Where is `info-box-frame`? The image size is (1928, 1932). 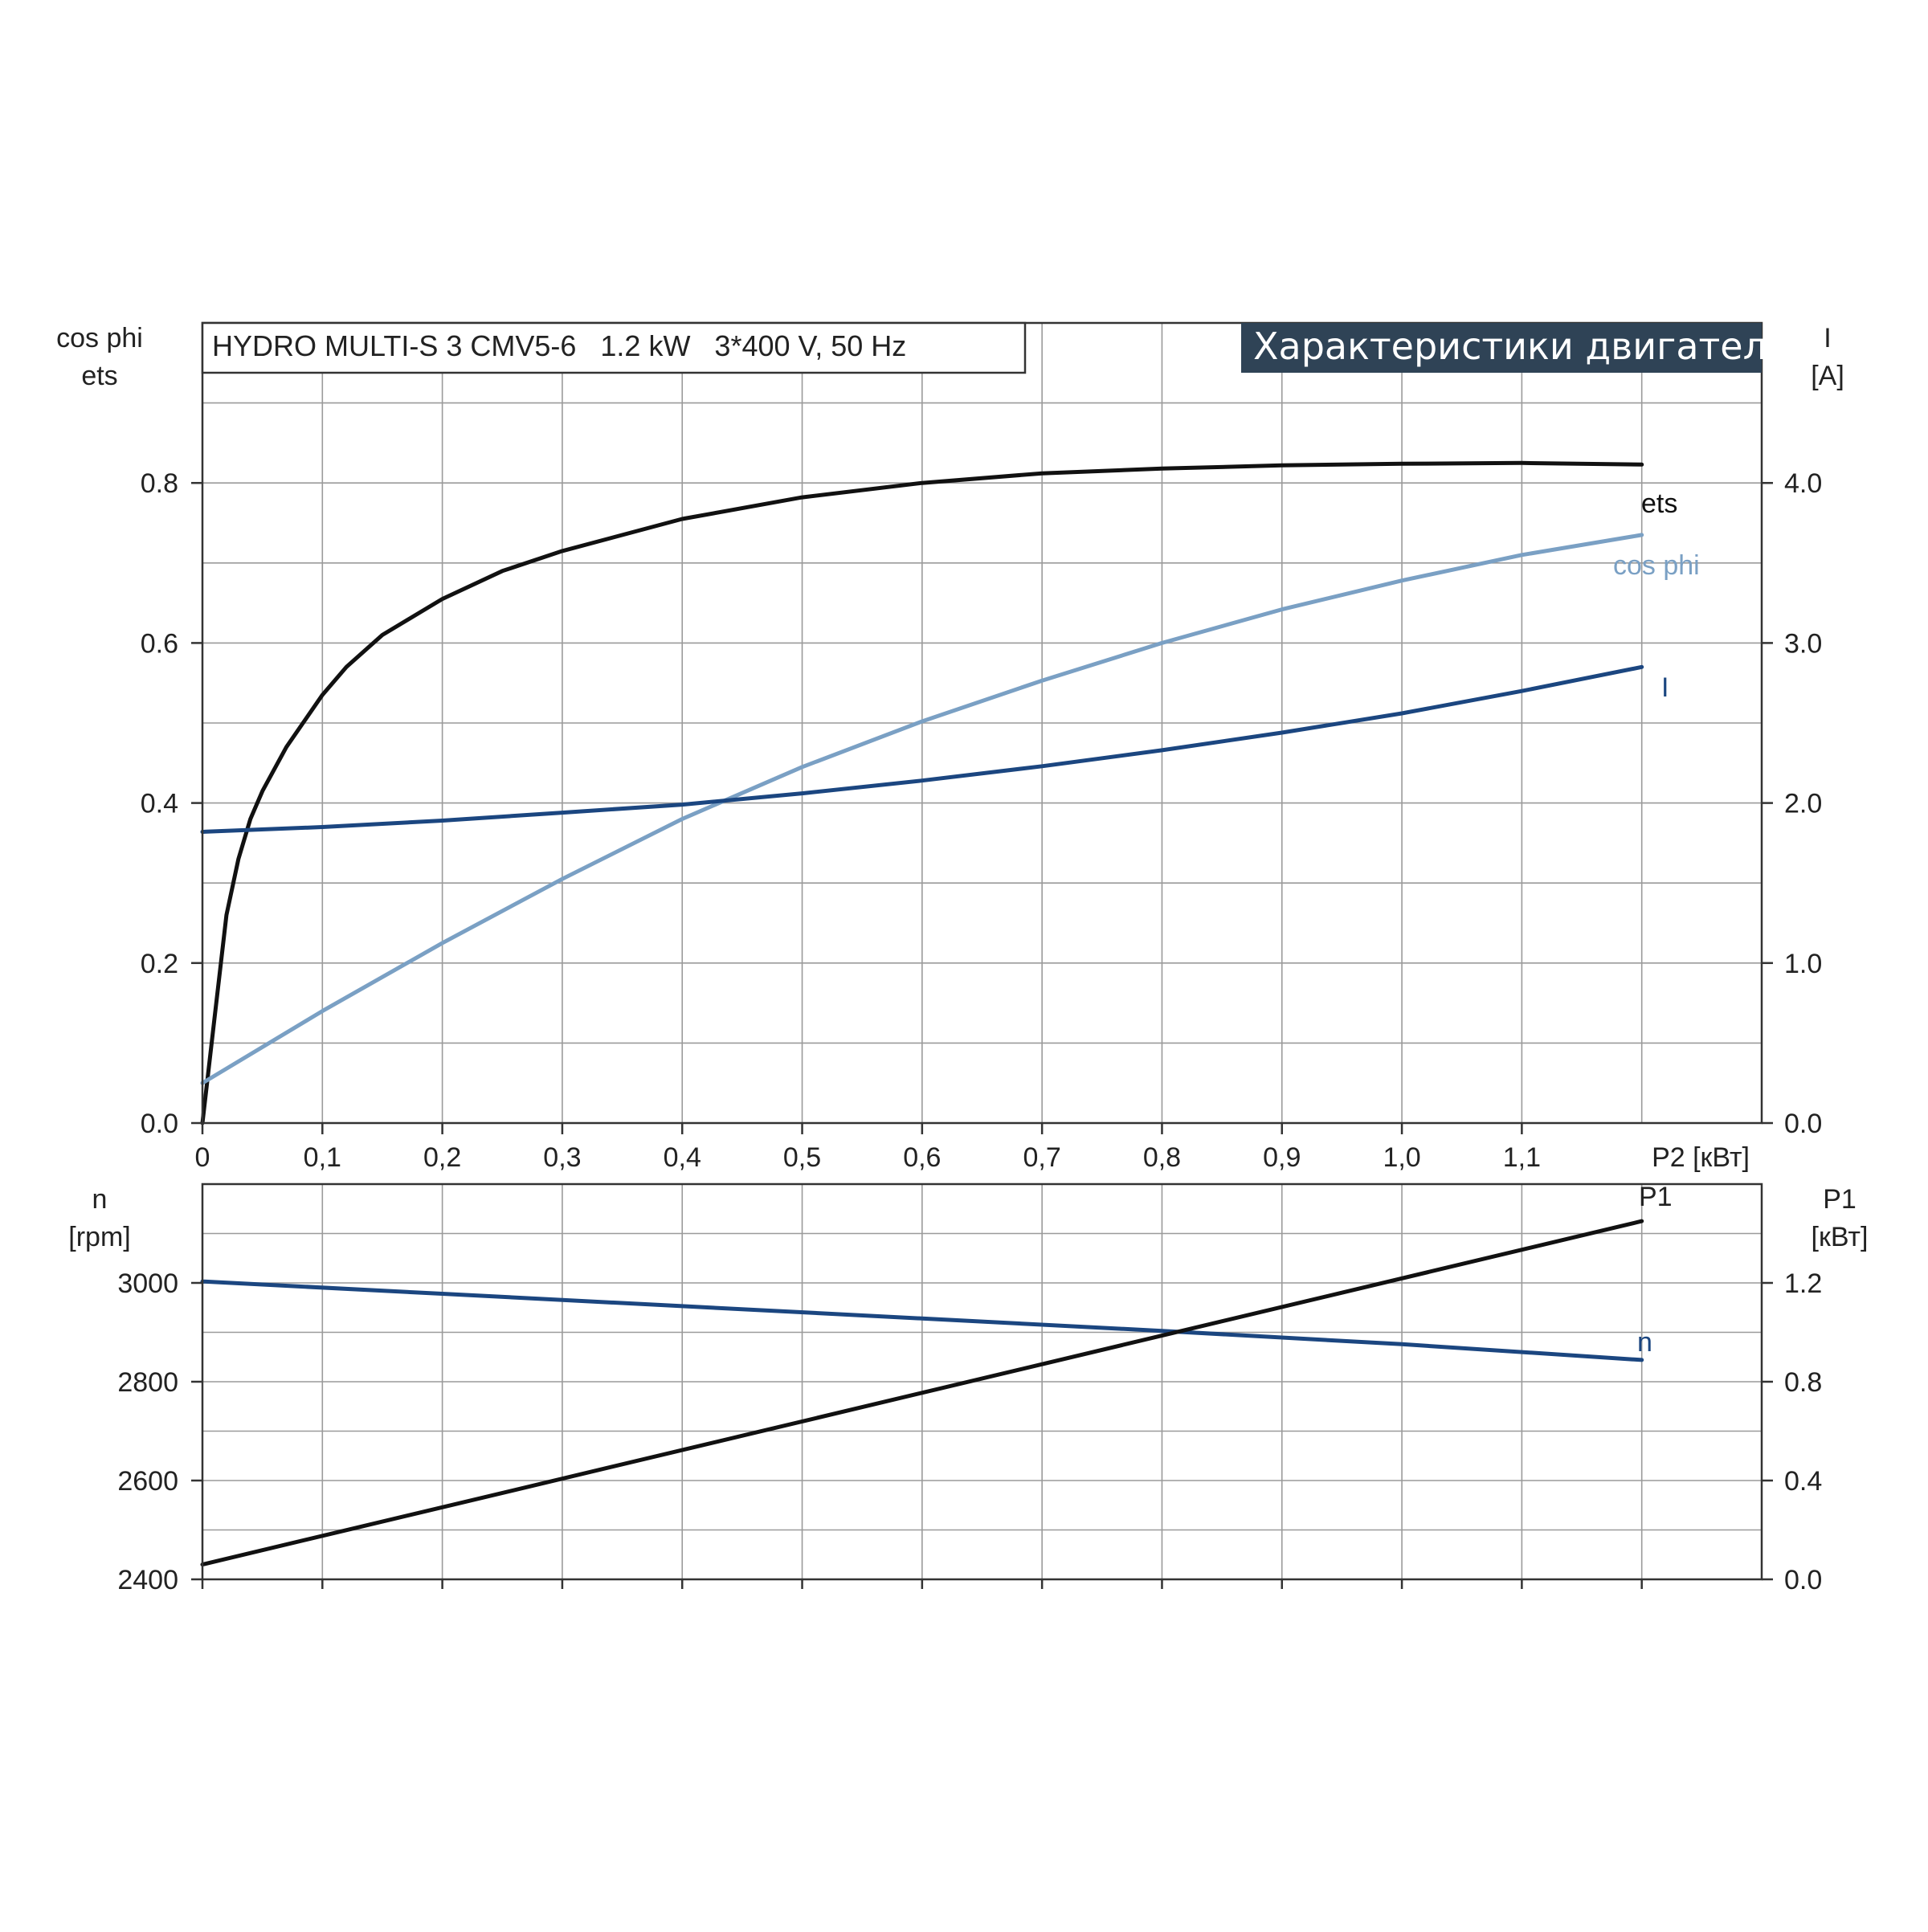 info-box-frame is located at coordinates (614, 347).